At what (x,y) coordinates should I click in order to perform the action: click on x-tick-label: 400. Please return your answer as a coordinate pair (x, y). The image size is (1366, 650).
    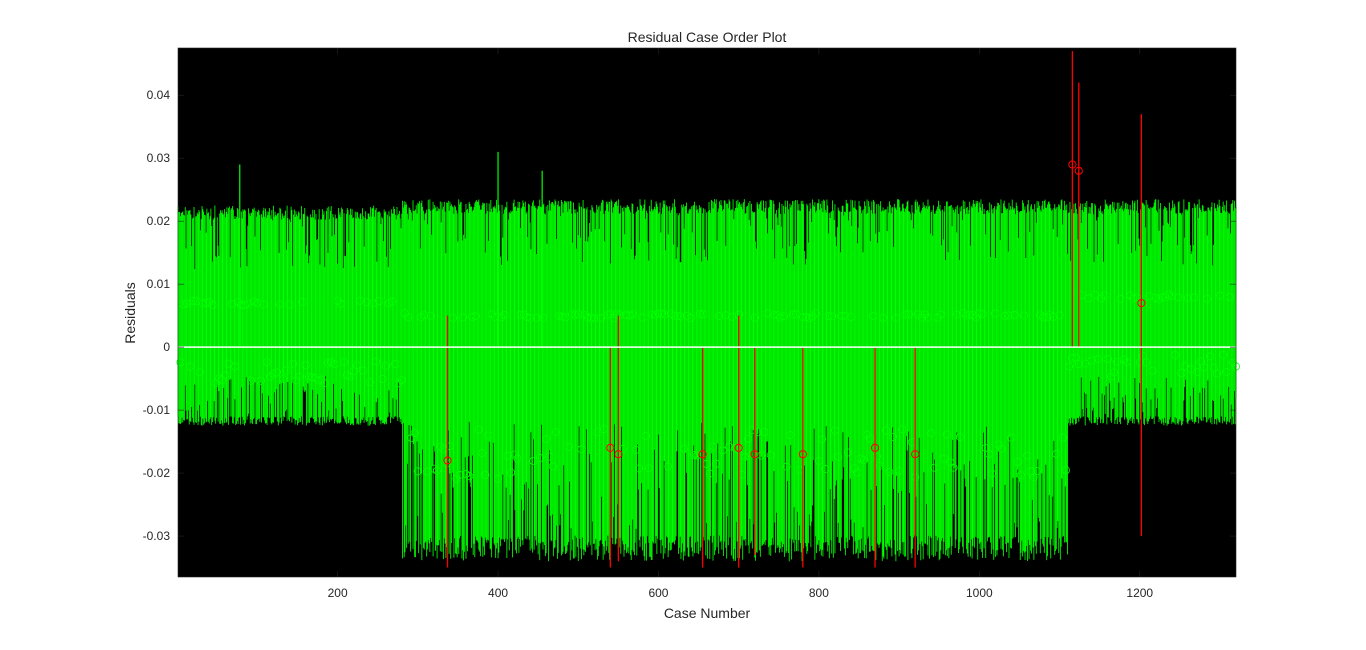
    Looking at the image, I should click on (498, 593).